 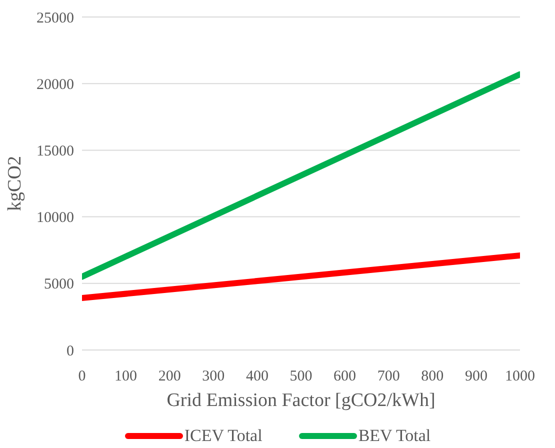 What do you see at coordinates (55, 84) in the screenshot?
I see `y-tick-label: 20000` at bounding box center [55, 84].